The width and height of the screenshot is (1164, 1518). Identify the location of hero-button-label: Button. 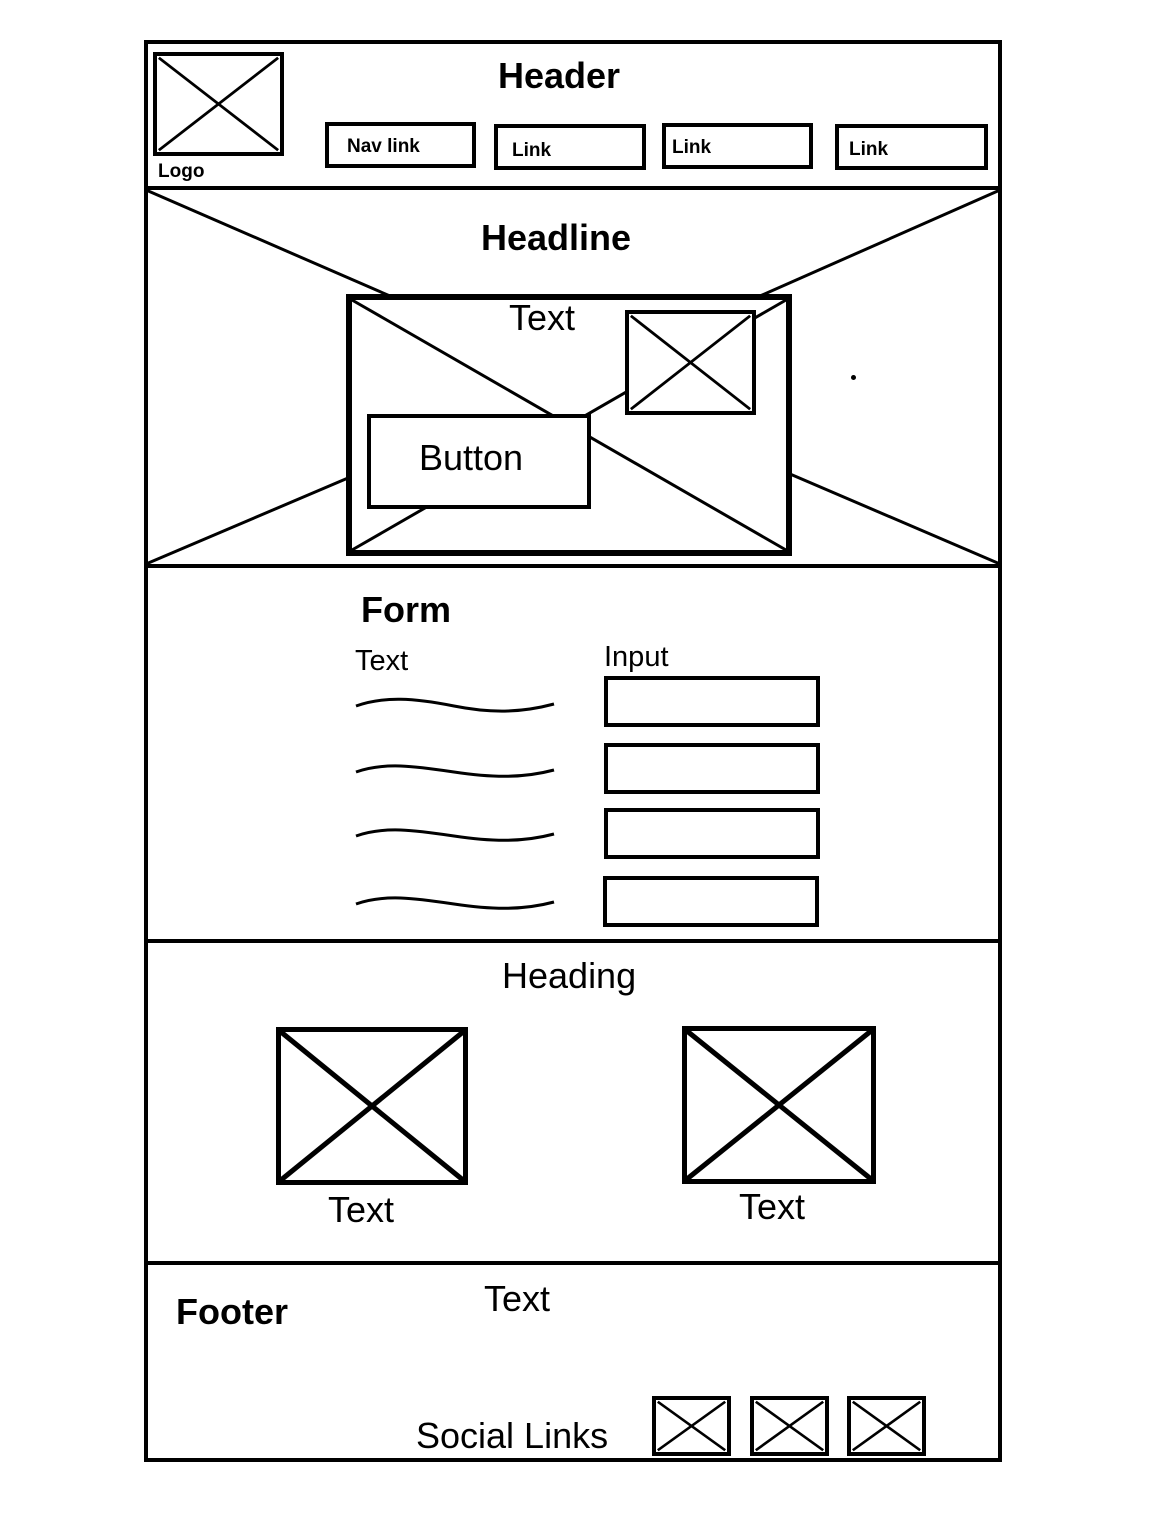
(471, 457).